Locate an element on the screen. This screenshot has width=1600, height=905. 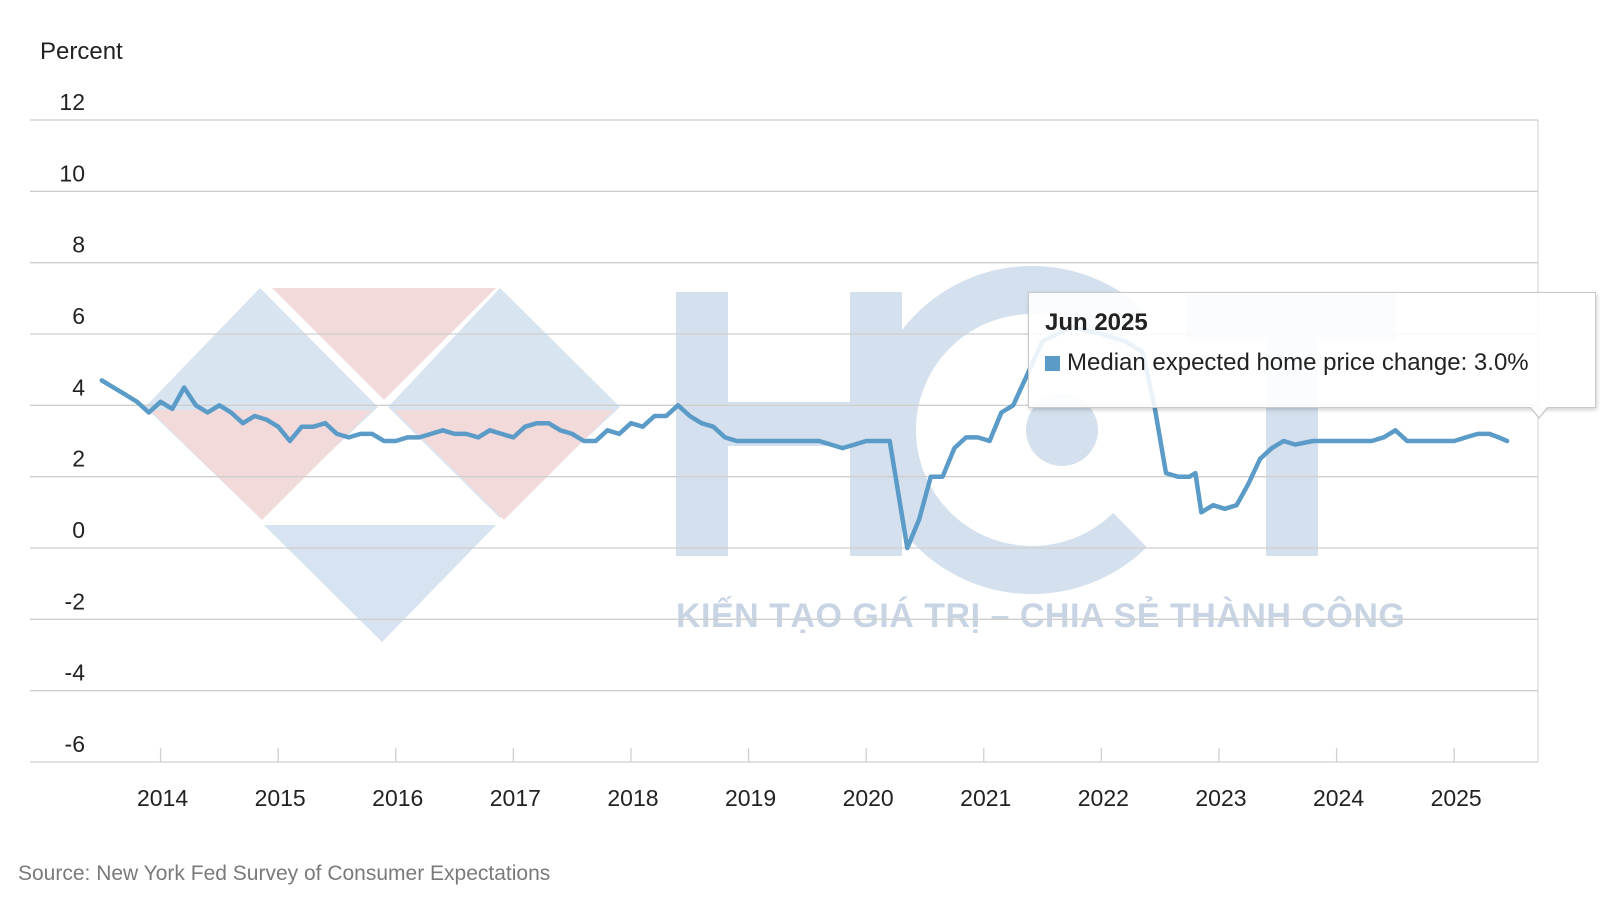
y-tick-label: 2 is located at coordinates (78, 459).